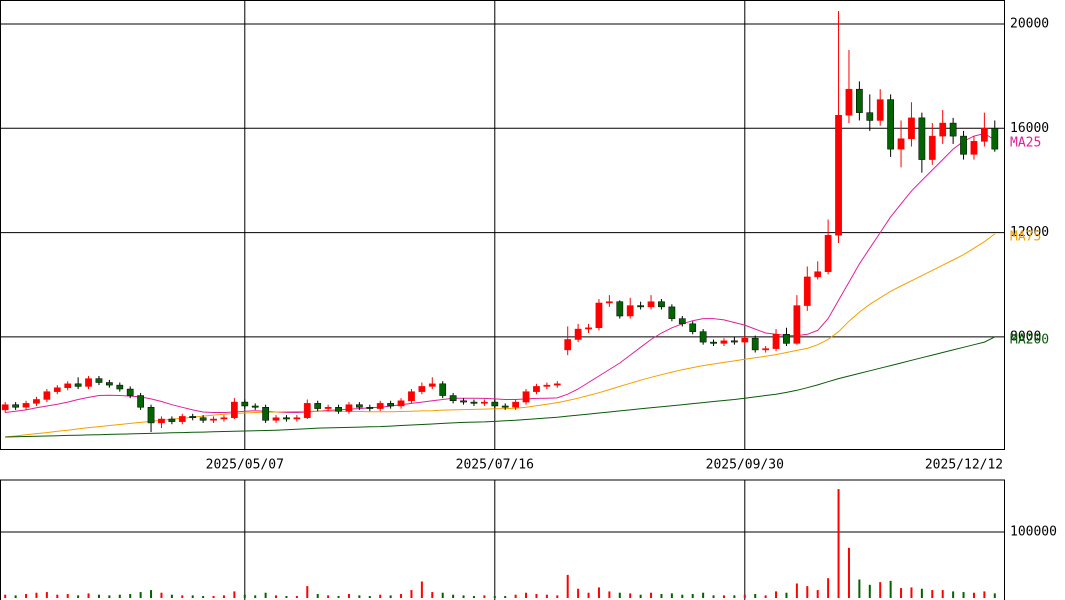  Describe the element at coordinates (745, 465) in the screenshot. I see `x-tick-label: 2025/09/30` at that location.